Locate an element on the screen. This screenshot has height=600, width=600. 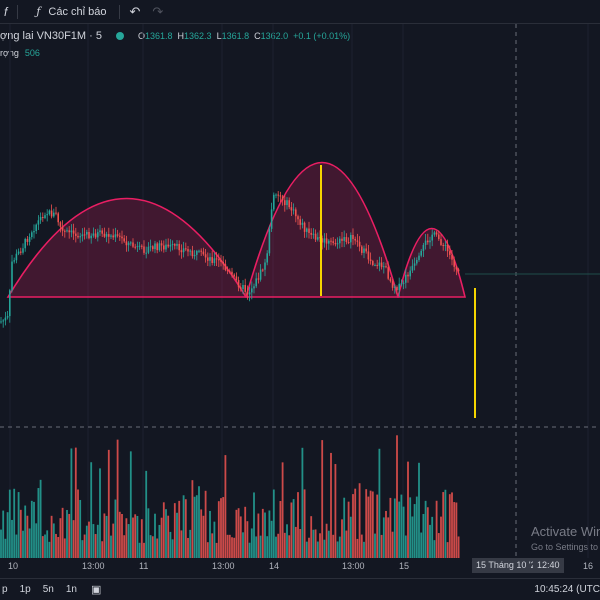
low-value: 1361.8 is located at coordinates (235, 36).